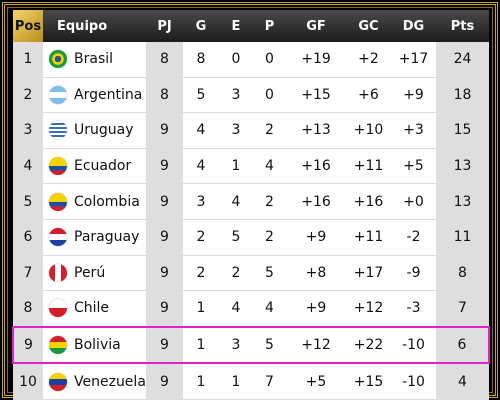 The width and height of the screenshot is (500, 400). Describe the element at coordinates (201, 26) in the screenshot. I see `column-header: G` at that location.